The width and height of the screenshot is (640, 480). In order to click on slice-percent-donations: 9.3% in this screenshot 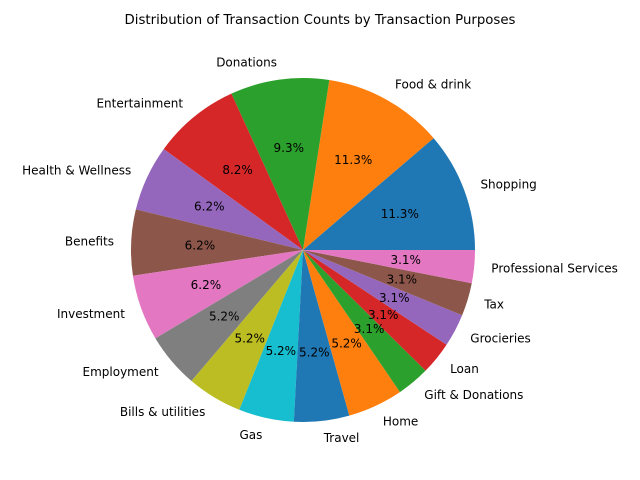, I will do `click(289, 148)`.